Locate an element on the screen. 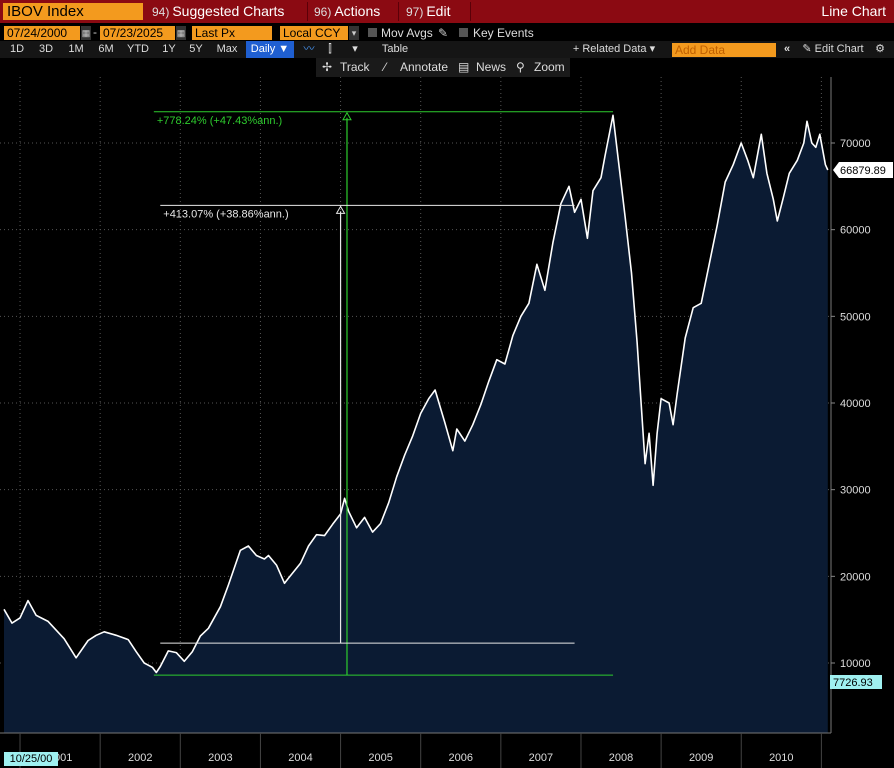 This screenshot has width=894, height=768. search-icon: ⚲ is located at coordinates (520, 67).